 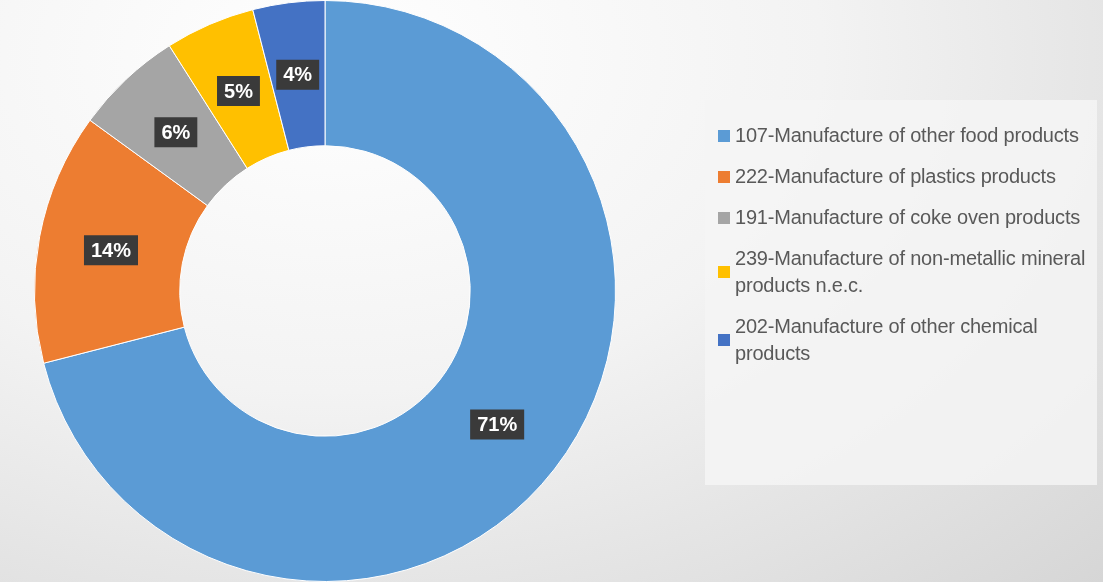 I want to click on legend-label: 191-Manufacture of coke oven products, so click(x=908, y=217).